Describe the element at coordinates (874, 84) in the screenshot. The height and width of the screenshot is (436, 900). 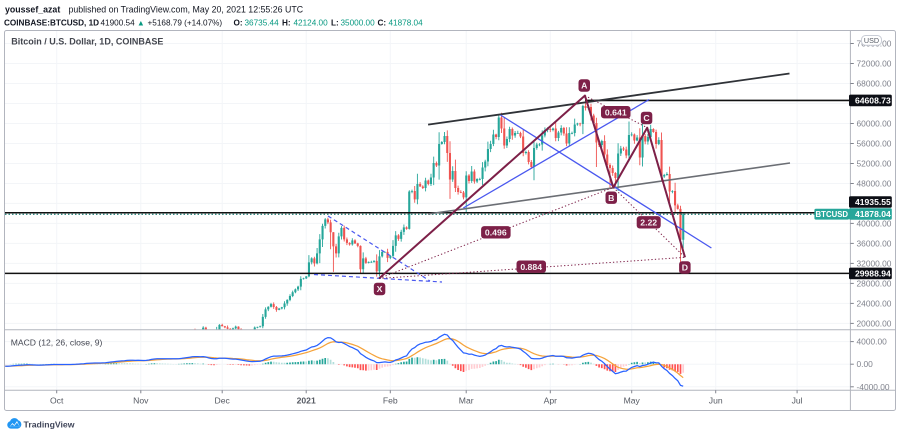
I see `svg-text: 68000.00` at that location.